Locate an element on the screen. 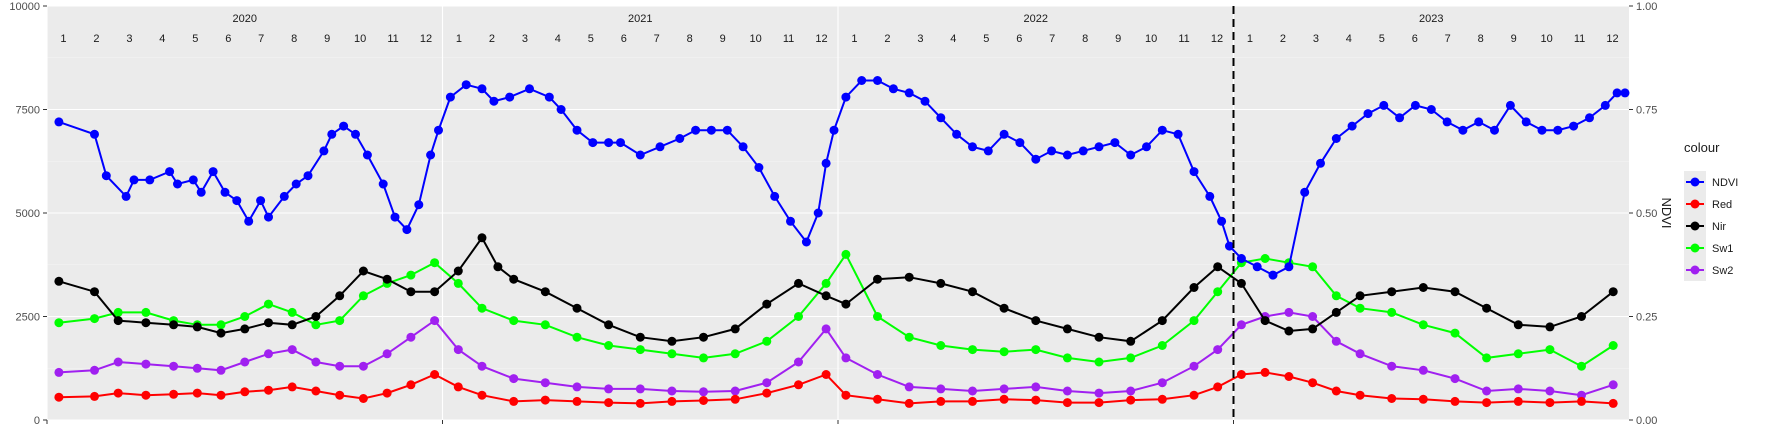 The width and height of the screenshot is (1773, 442). month-label: 12 is located at coordinates (426, 39).